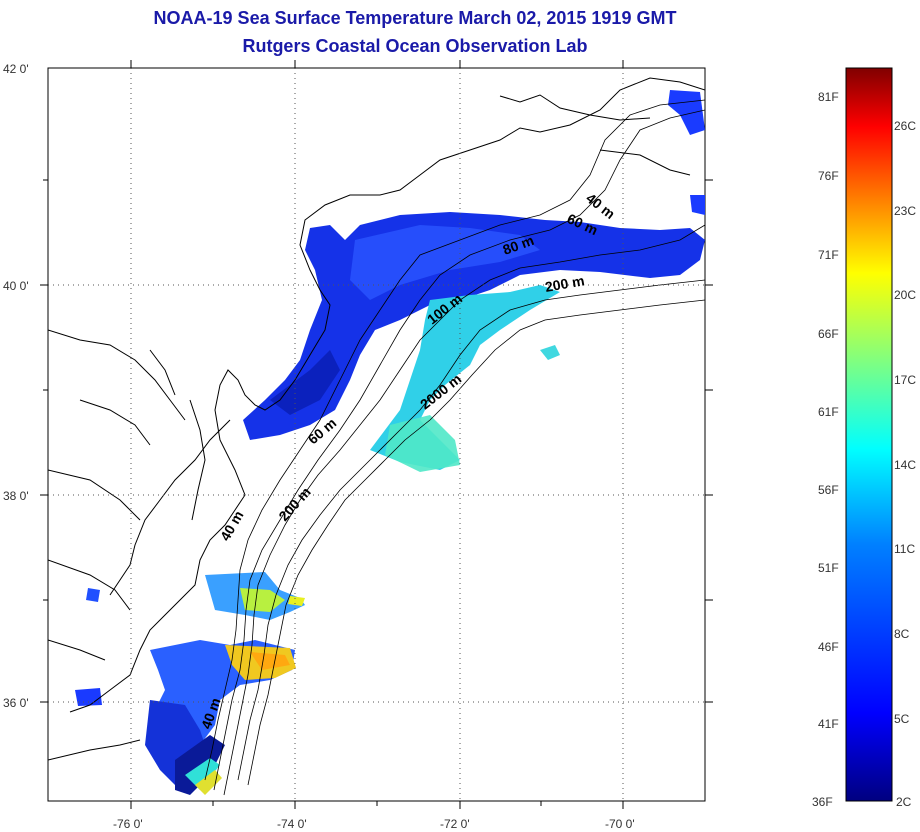  I want to click on lon-label: -70 0', so click(620, 824).